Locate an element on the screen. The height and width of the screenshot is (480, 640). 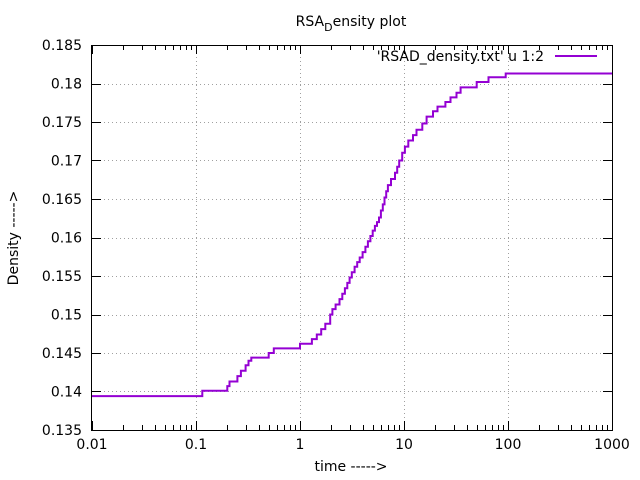
y-tick-label: 0.16 is located at coordinates (66, 239).